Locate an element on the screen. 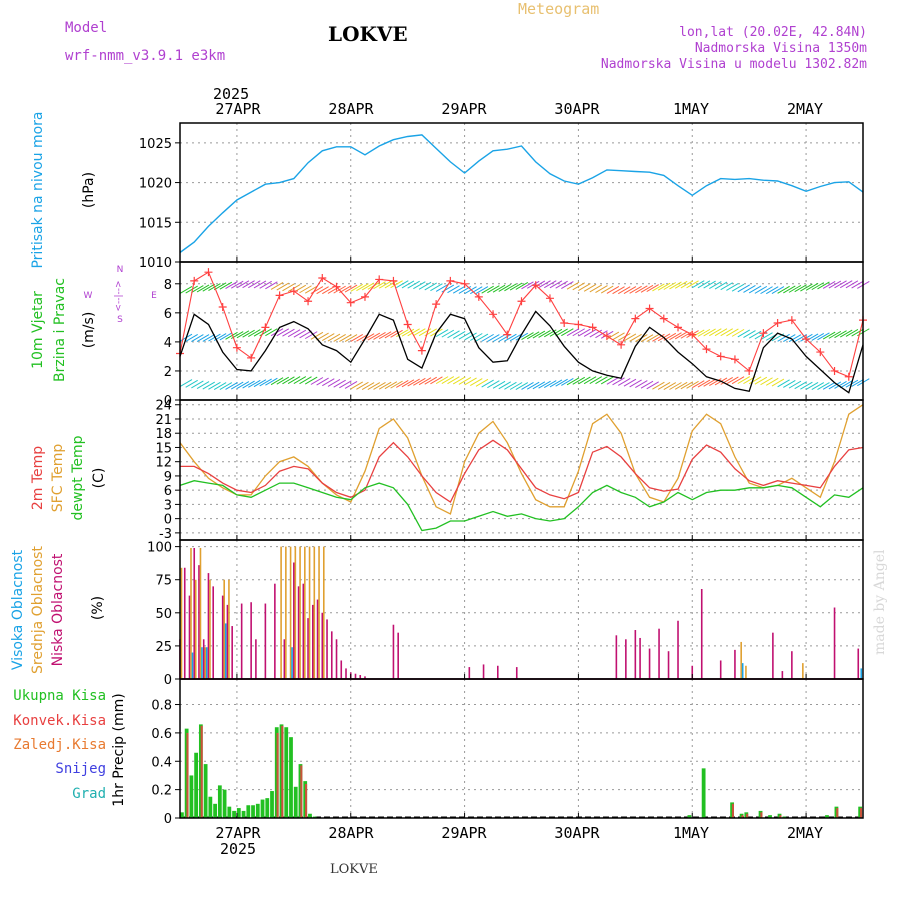 This screenshot has width=900, height=900. temp2m-label: 2m Temp is located at coordinates (38, 478).